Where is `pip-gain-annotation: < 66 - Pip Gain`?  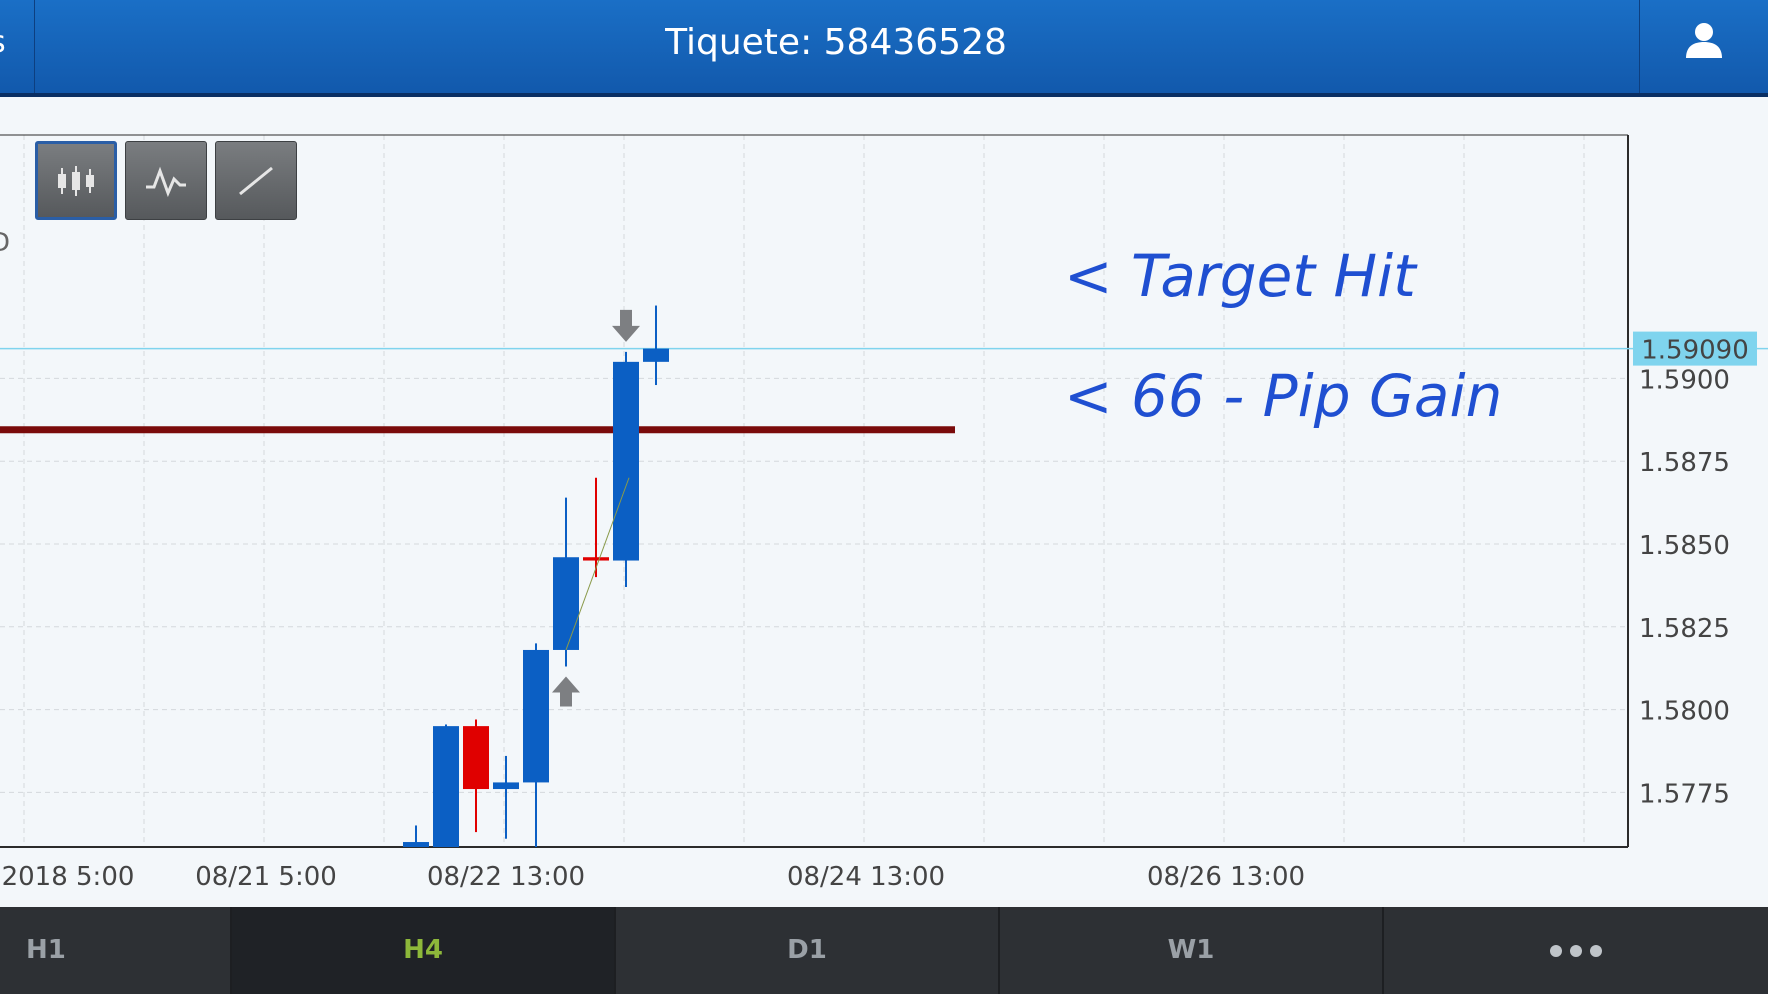
pip-gain-annotation: < 66 - Pip Gain is located at coordinates (1283, 396).